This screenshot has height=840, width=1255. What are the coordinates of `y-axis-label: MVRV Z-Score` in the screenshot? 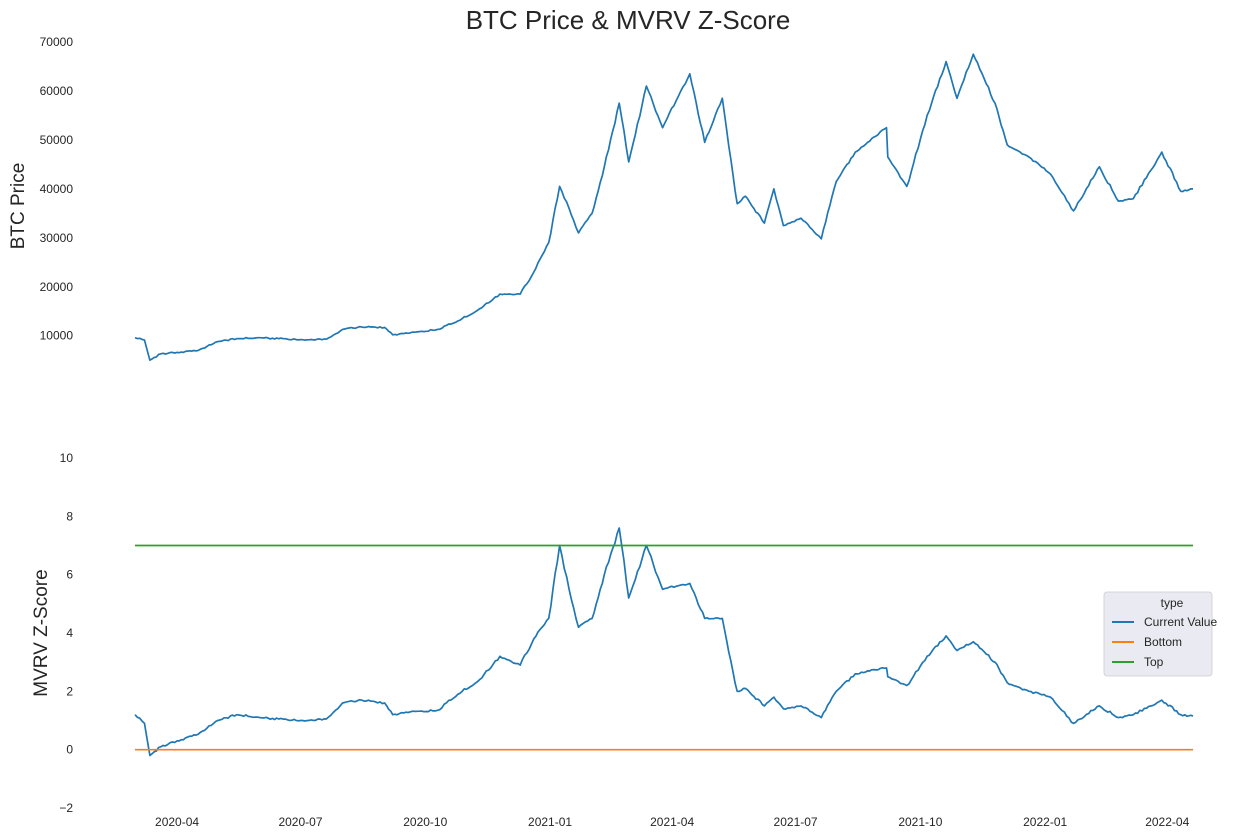 It's located at (41, 632).